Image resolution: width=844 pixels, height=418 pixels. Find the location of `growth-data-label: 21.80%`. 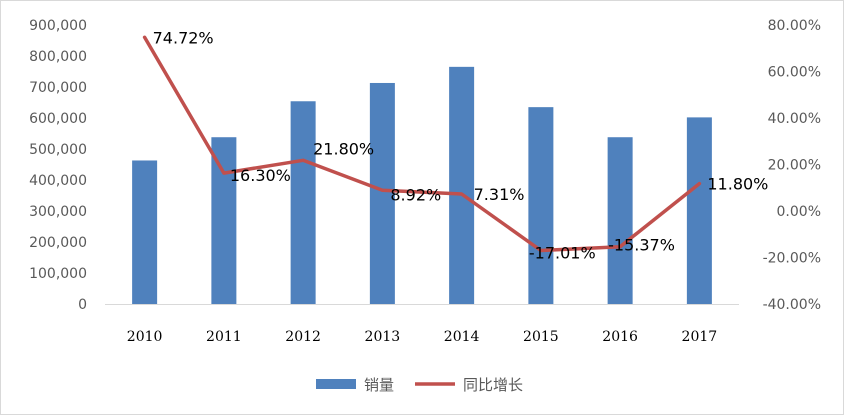

growth-data-label: 21.80% is located at coordinates (343, 148).